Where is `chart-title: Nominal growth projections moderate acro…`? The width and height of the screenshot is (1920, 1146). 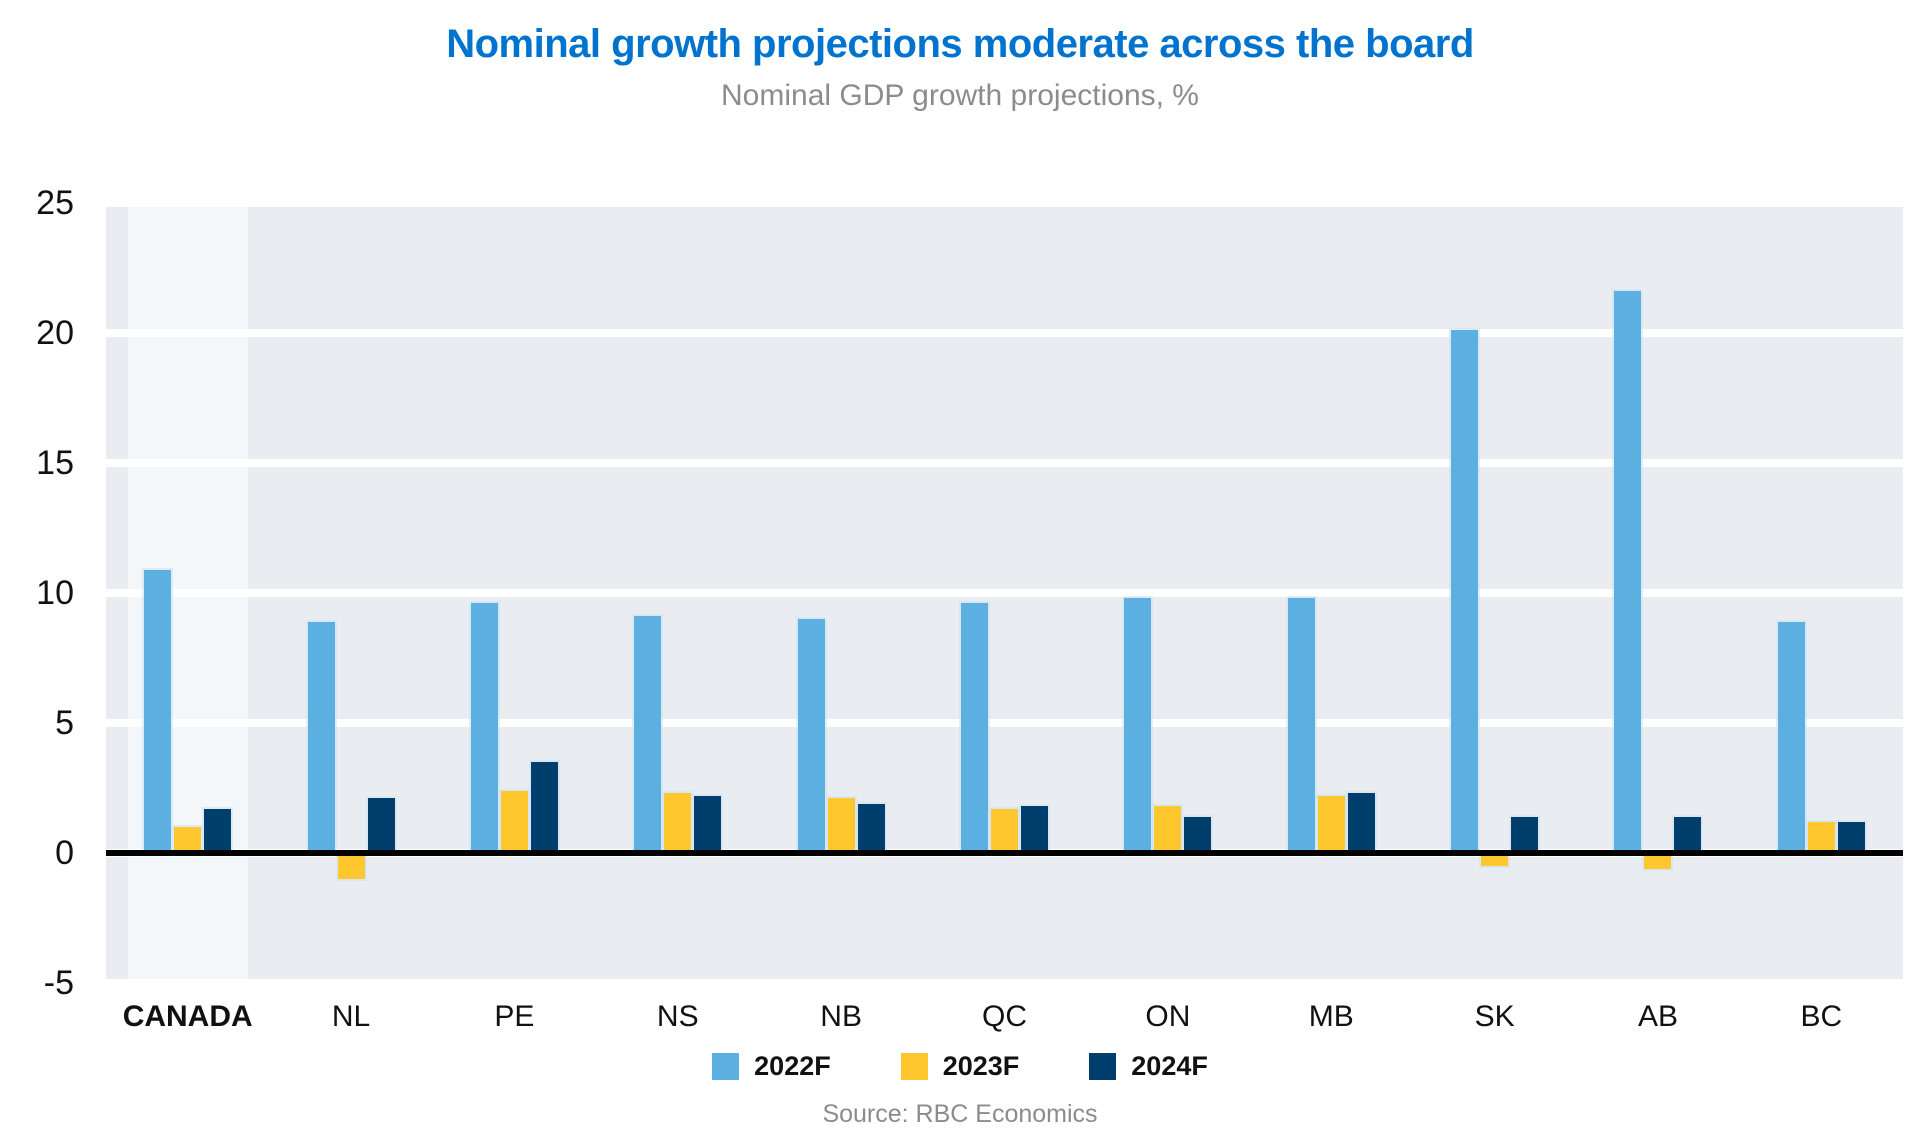 chart-title: Nominal growth projections moderate acro… is located at coordinates (960, 44).